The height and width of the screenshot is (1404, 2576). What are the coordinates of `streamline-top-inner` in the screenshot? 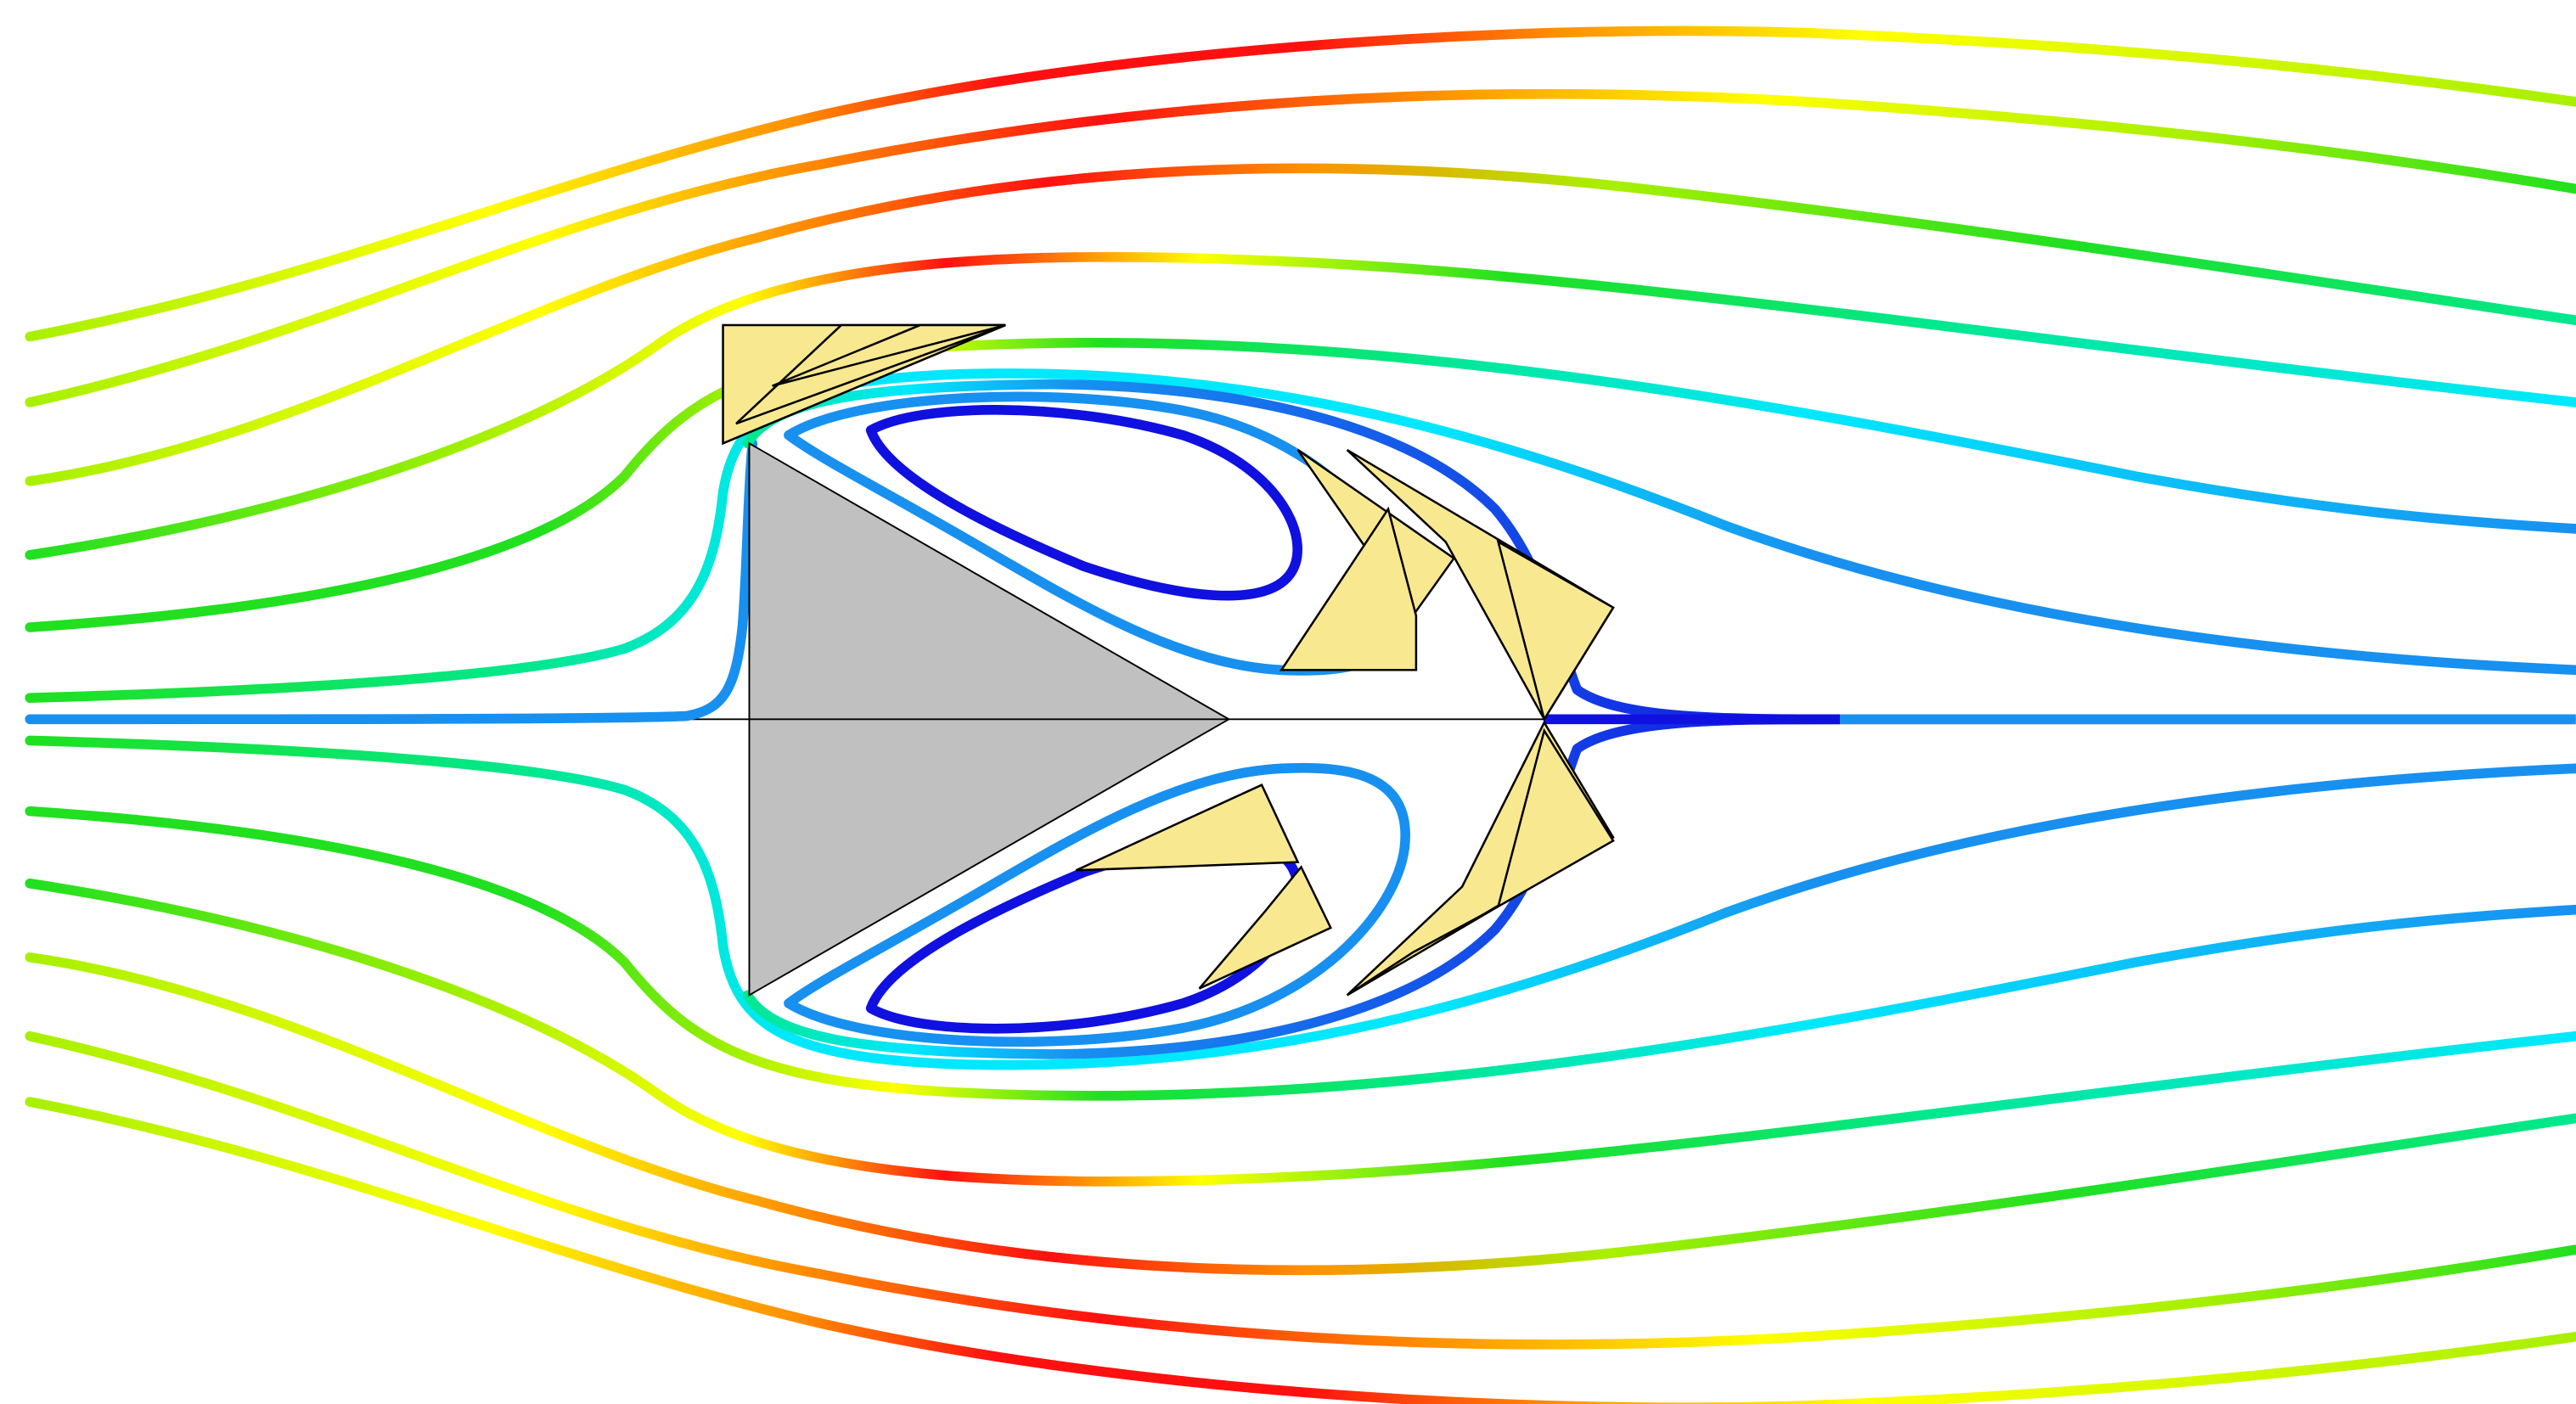 It's located at (1293, 552).